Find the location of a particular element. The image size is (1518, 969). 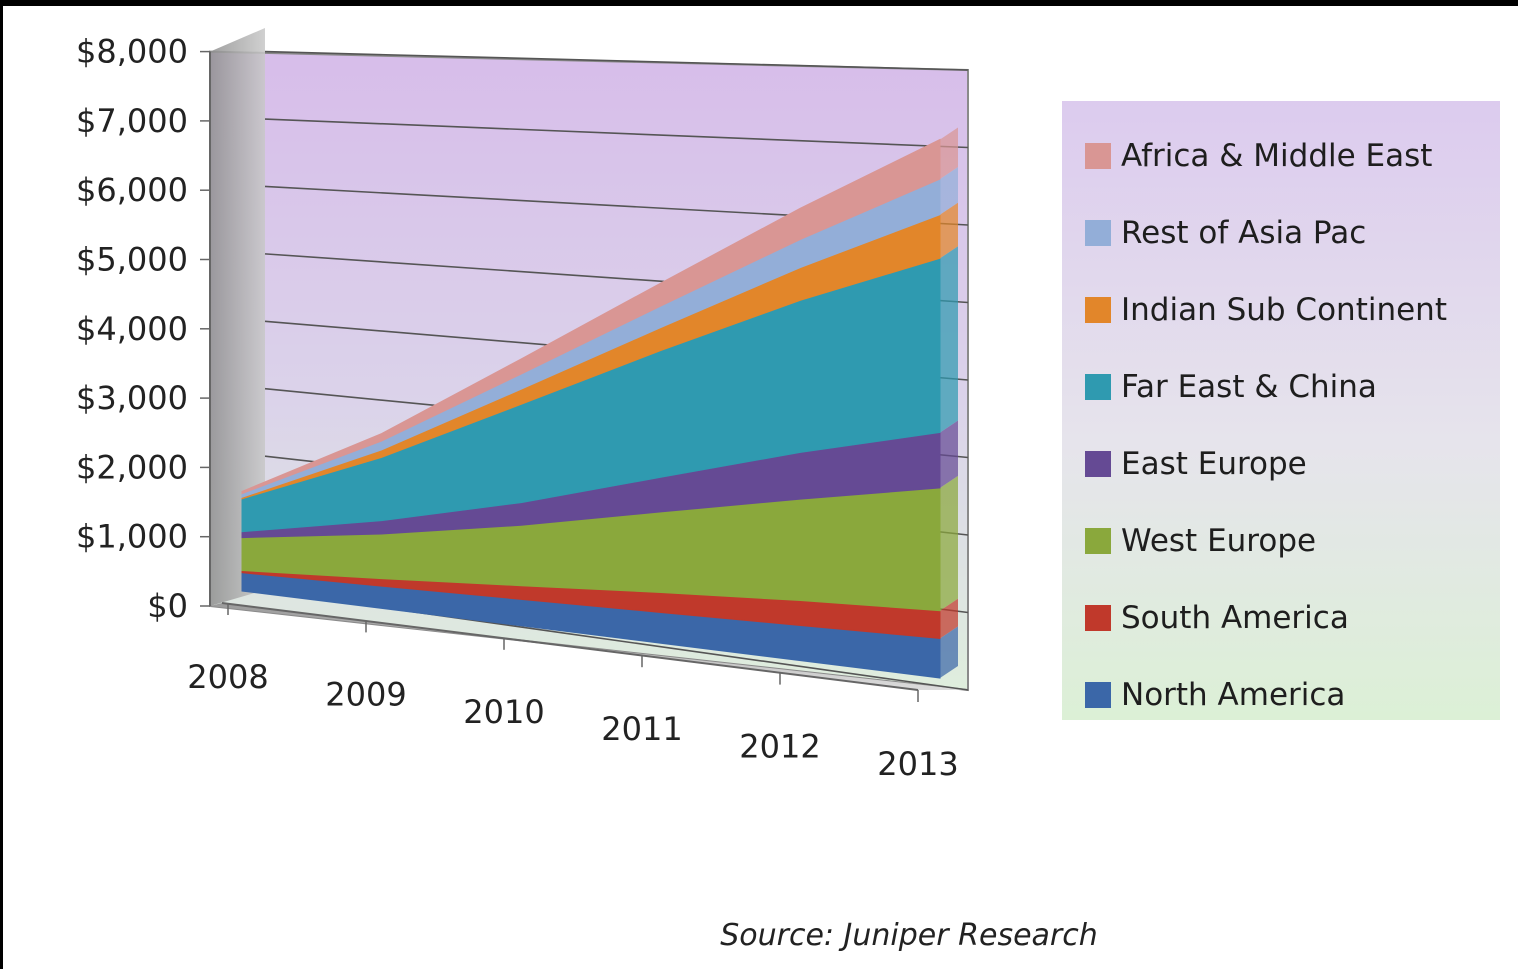

legend-item-indian-sub-continent: Indian Sub Continent is located at coordinates (1281, 309).